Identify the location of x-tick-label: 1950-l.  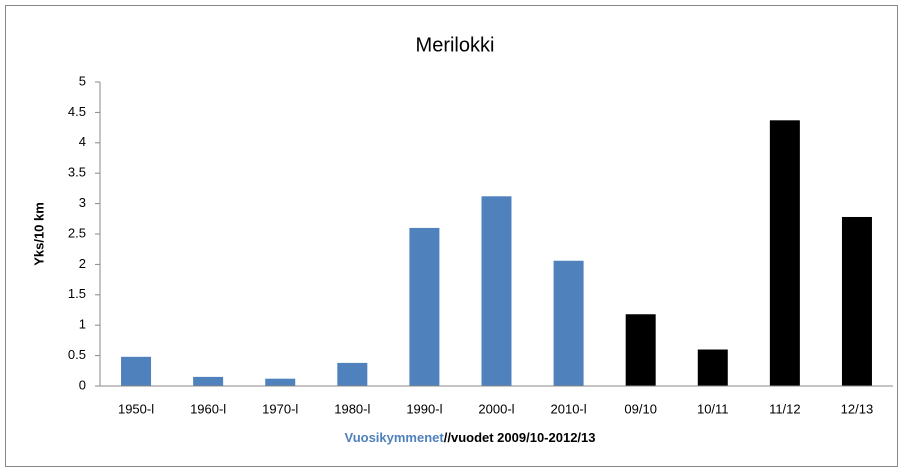
(136, 408).